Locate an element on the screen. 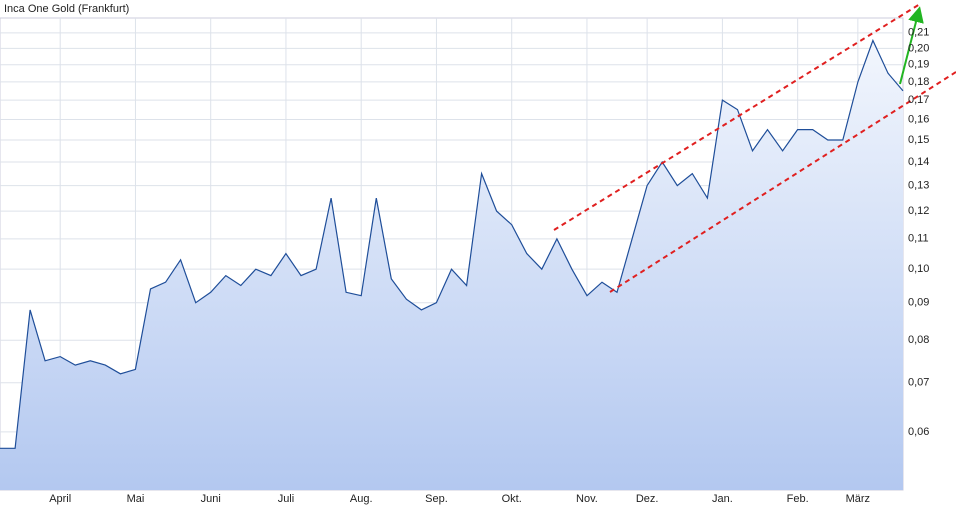 The height and width of the screenshot is (512, 956). x-tick-label: Dez. is located at coordinates (647, 499).